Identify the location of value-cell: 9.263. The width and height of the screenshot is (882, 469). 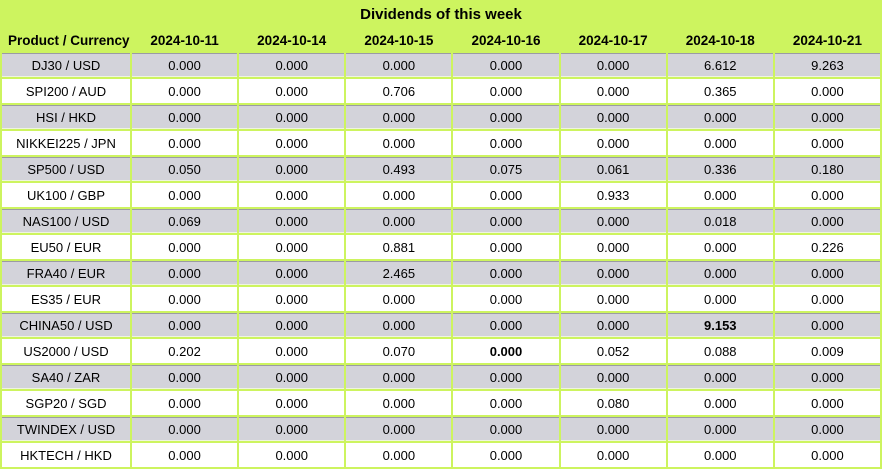
(827, 65).